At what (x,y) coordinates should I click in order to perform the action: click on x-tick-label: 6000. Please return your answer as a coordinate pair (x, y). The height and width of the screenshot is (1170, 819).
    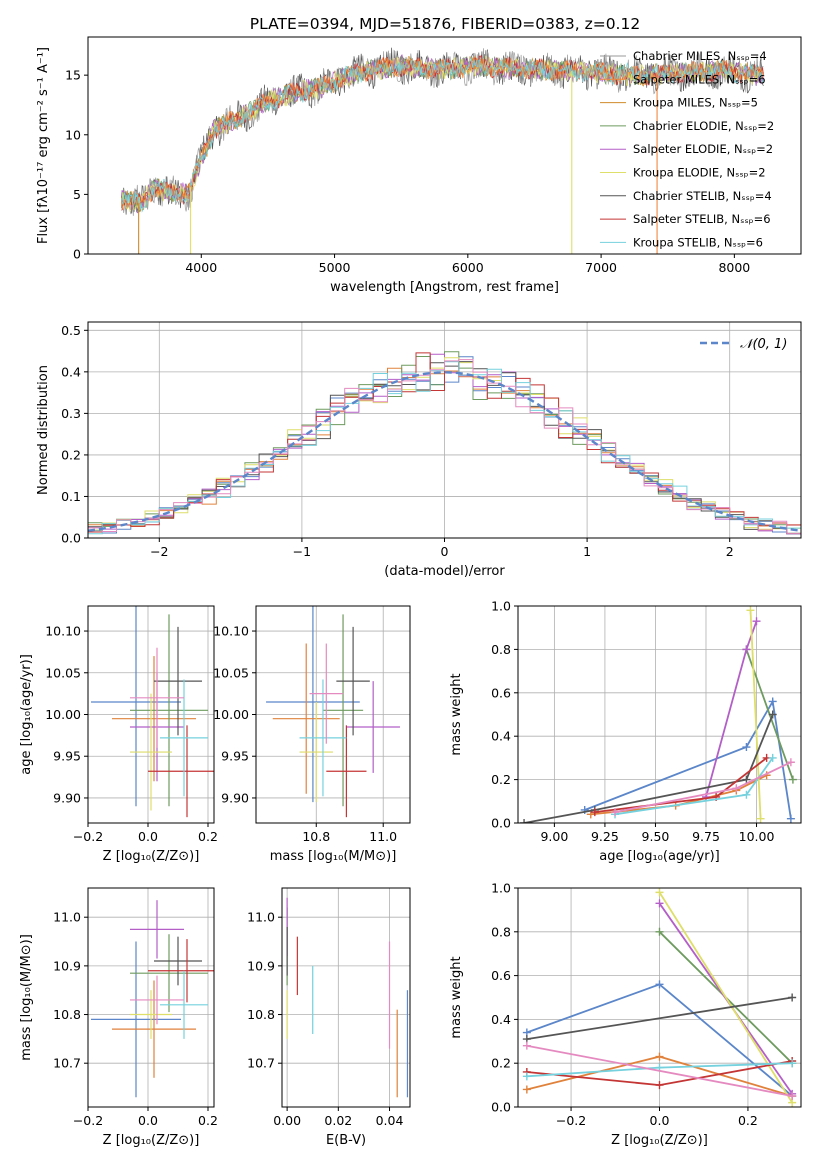
    Looking at the image, I should click on (468, 267).